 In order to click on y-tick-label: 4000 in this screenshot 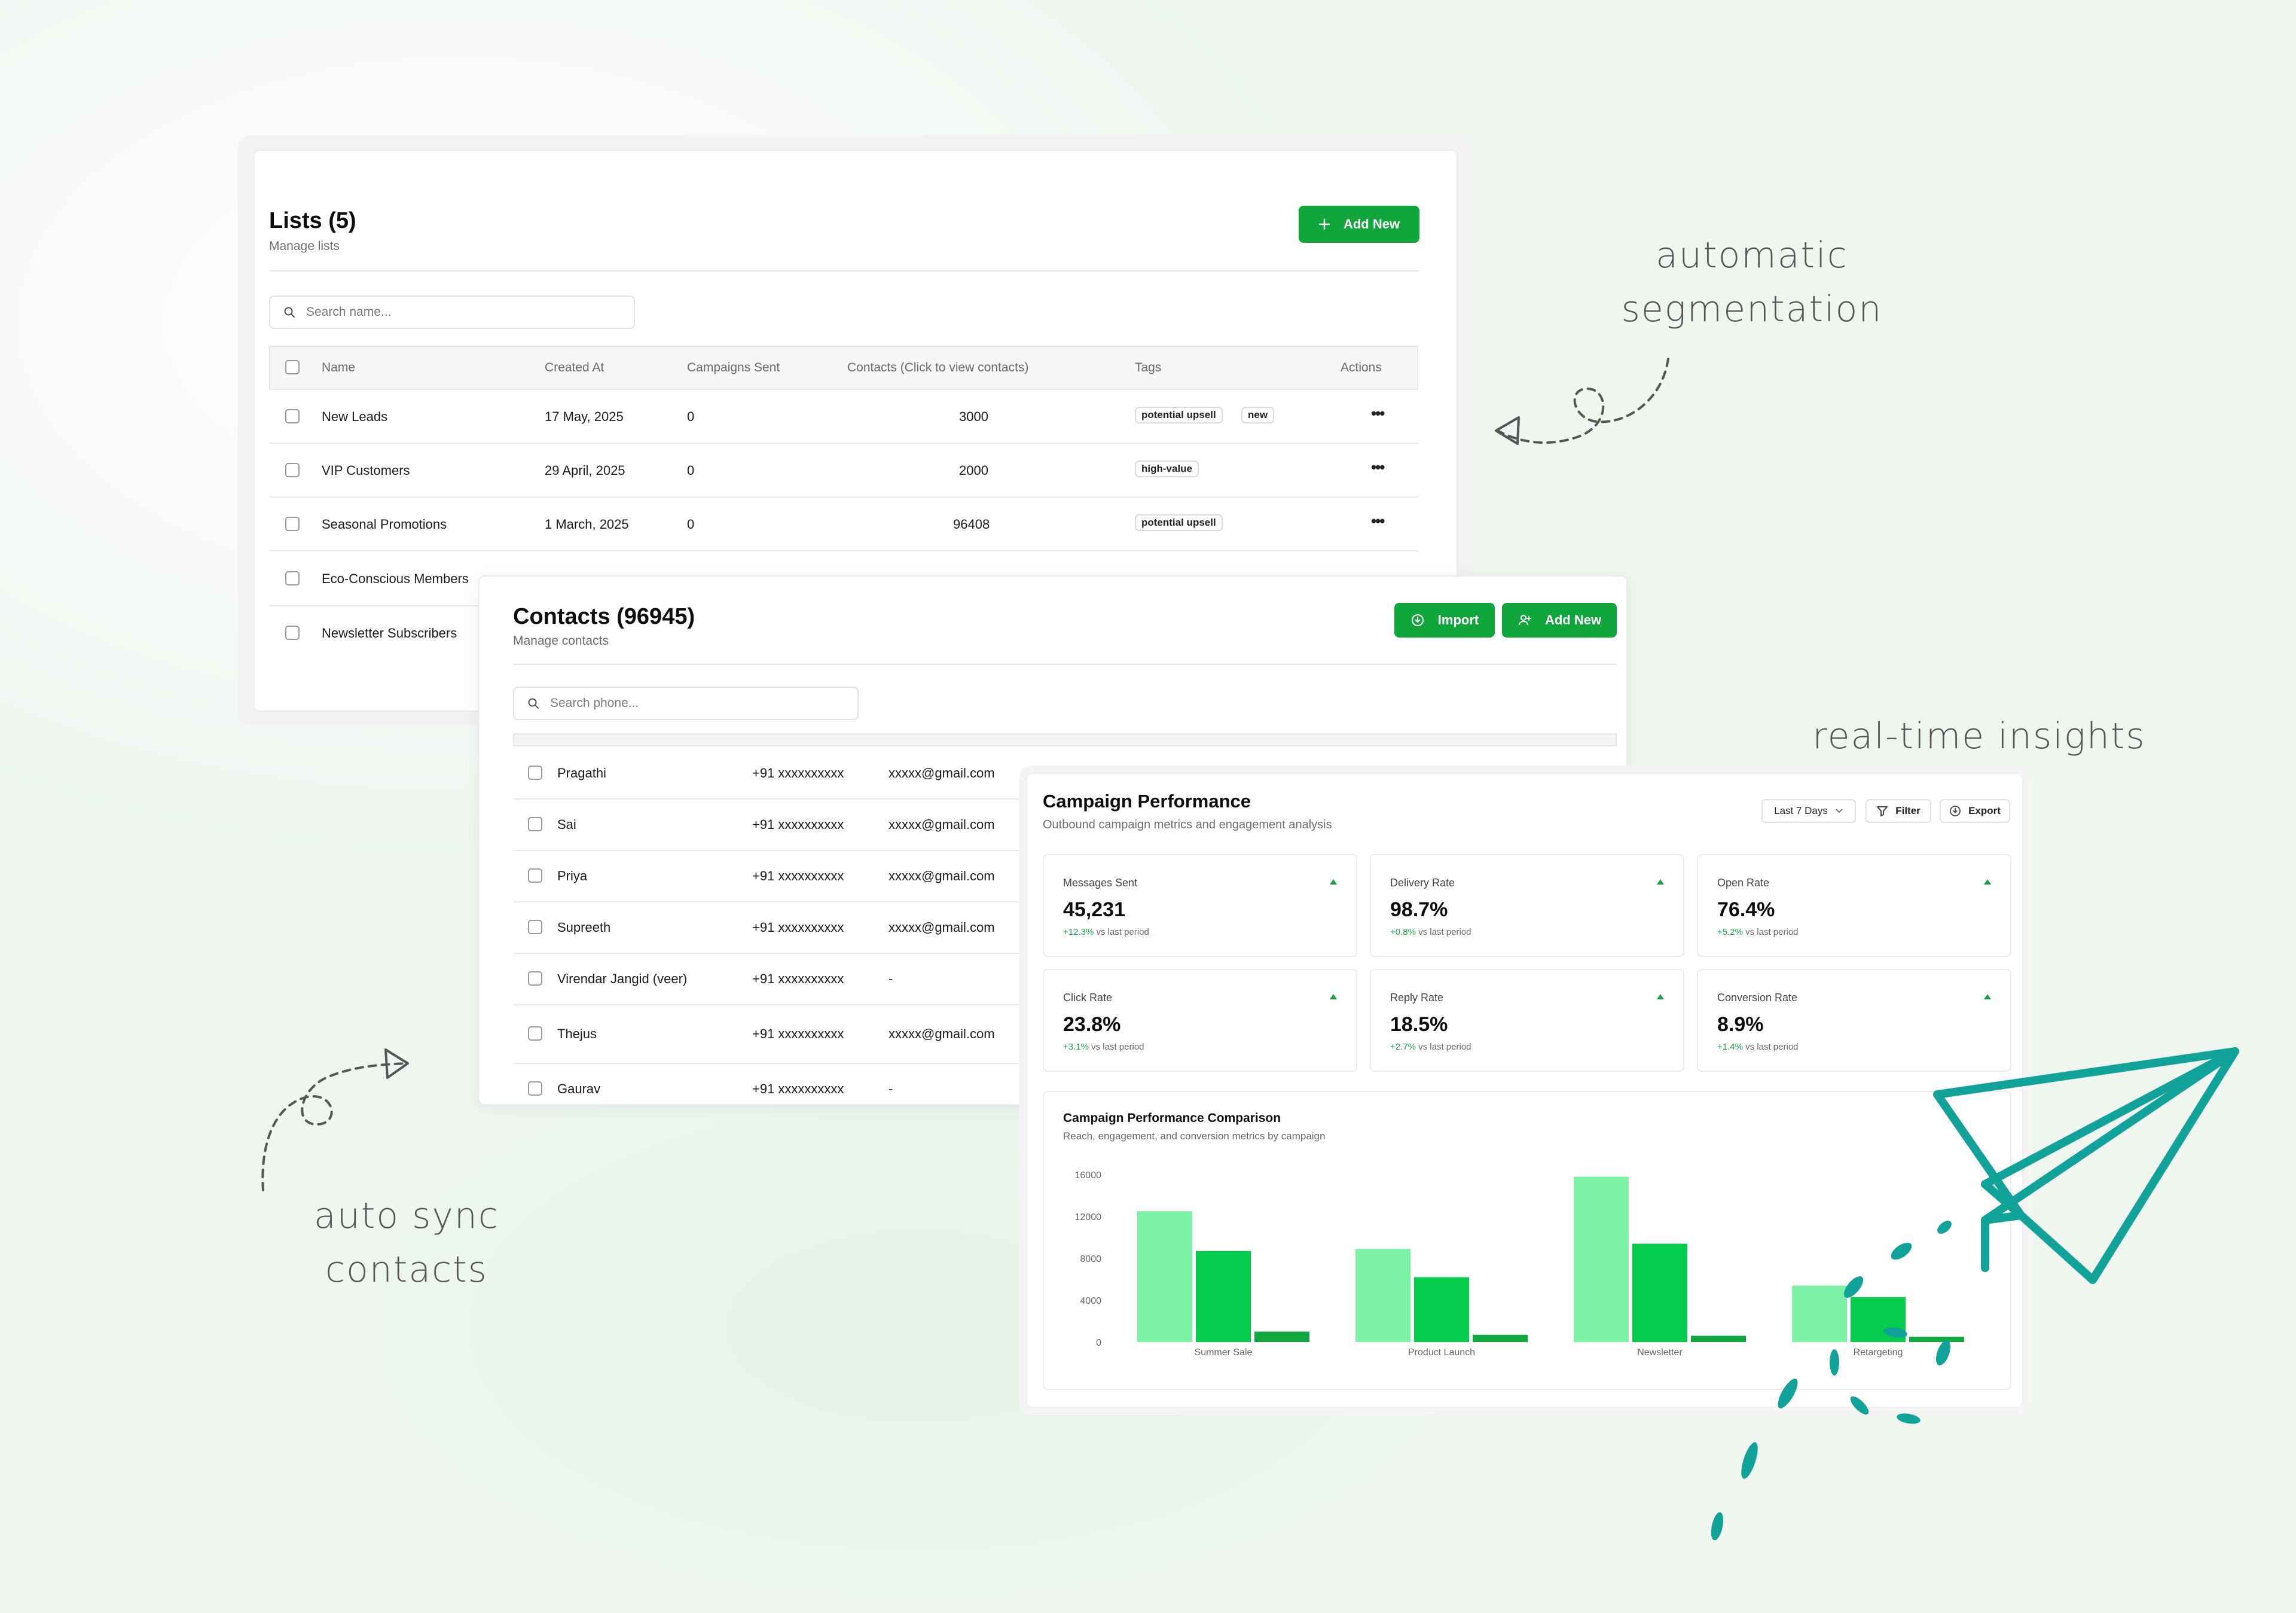, I will do `click(1090, 1301)`.